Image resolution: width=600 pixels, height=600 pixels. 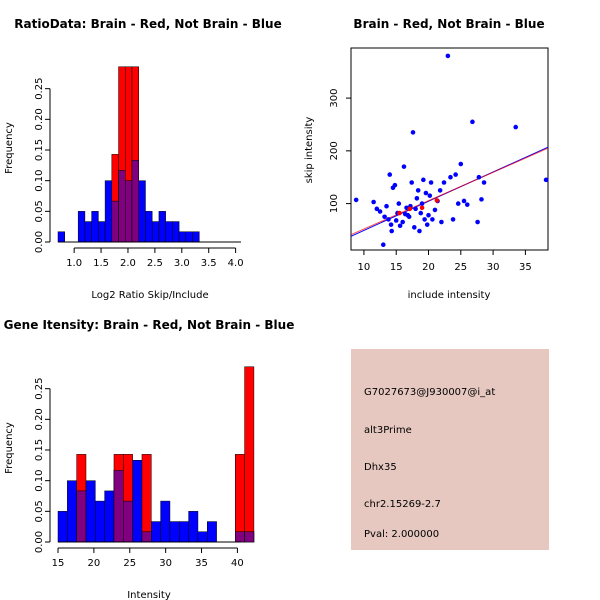 I want to click on gene-x-tick-label: 30, so click(x=165, y=563).